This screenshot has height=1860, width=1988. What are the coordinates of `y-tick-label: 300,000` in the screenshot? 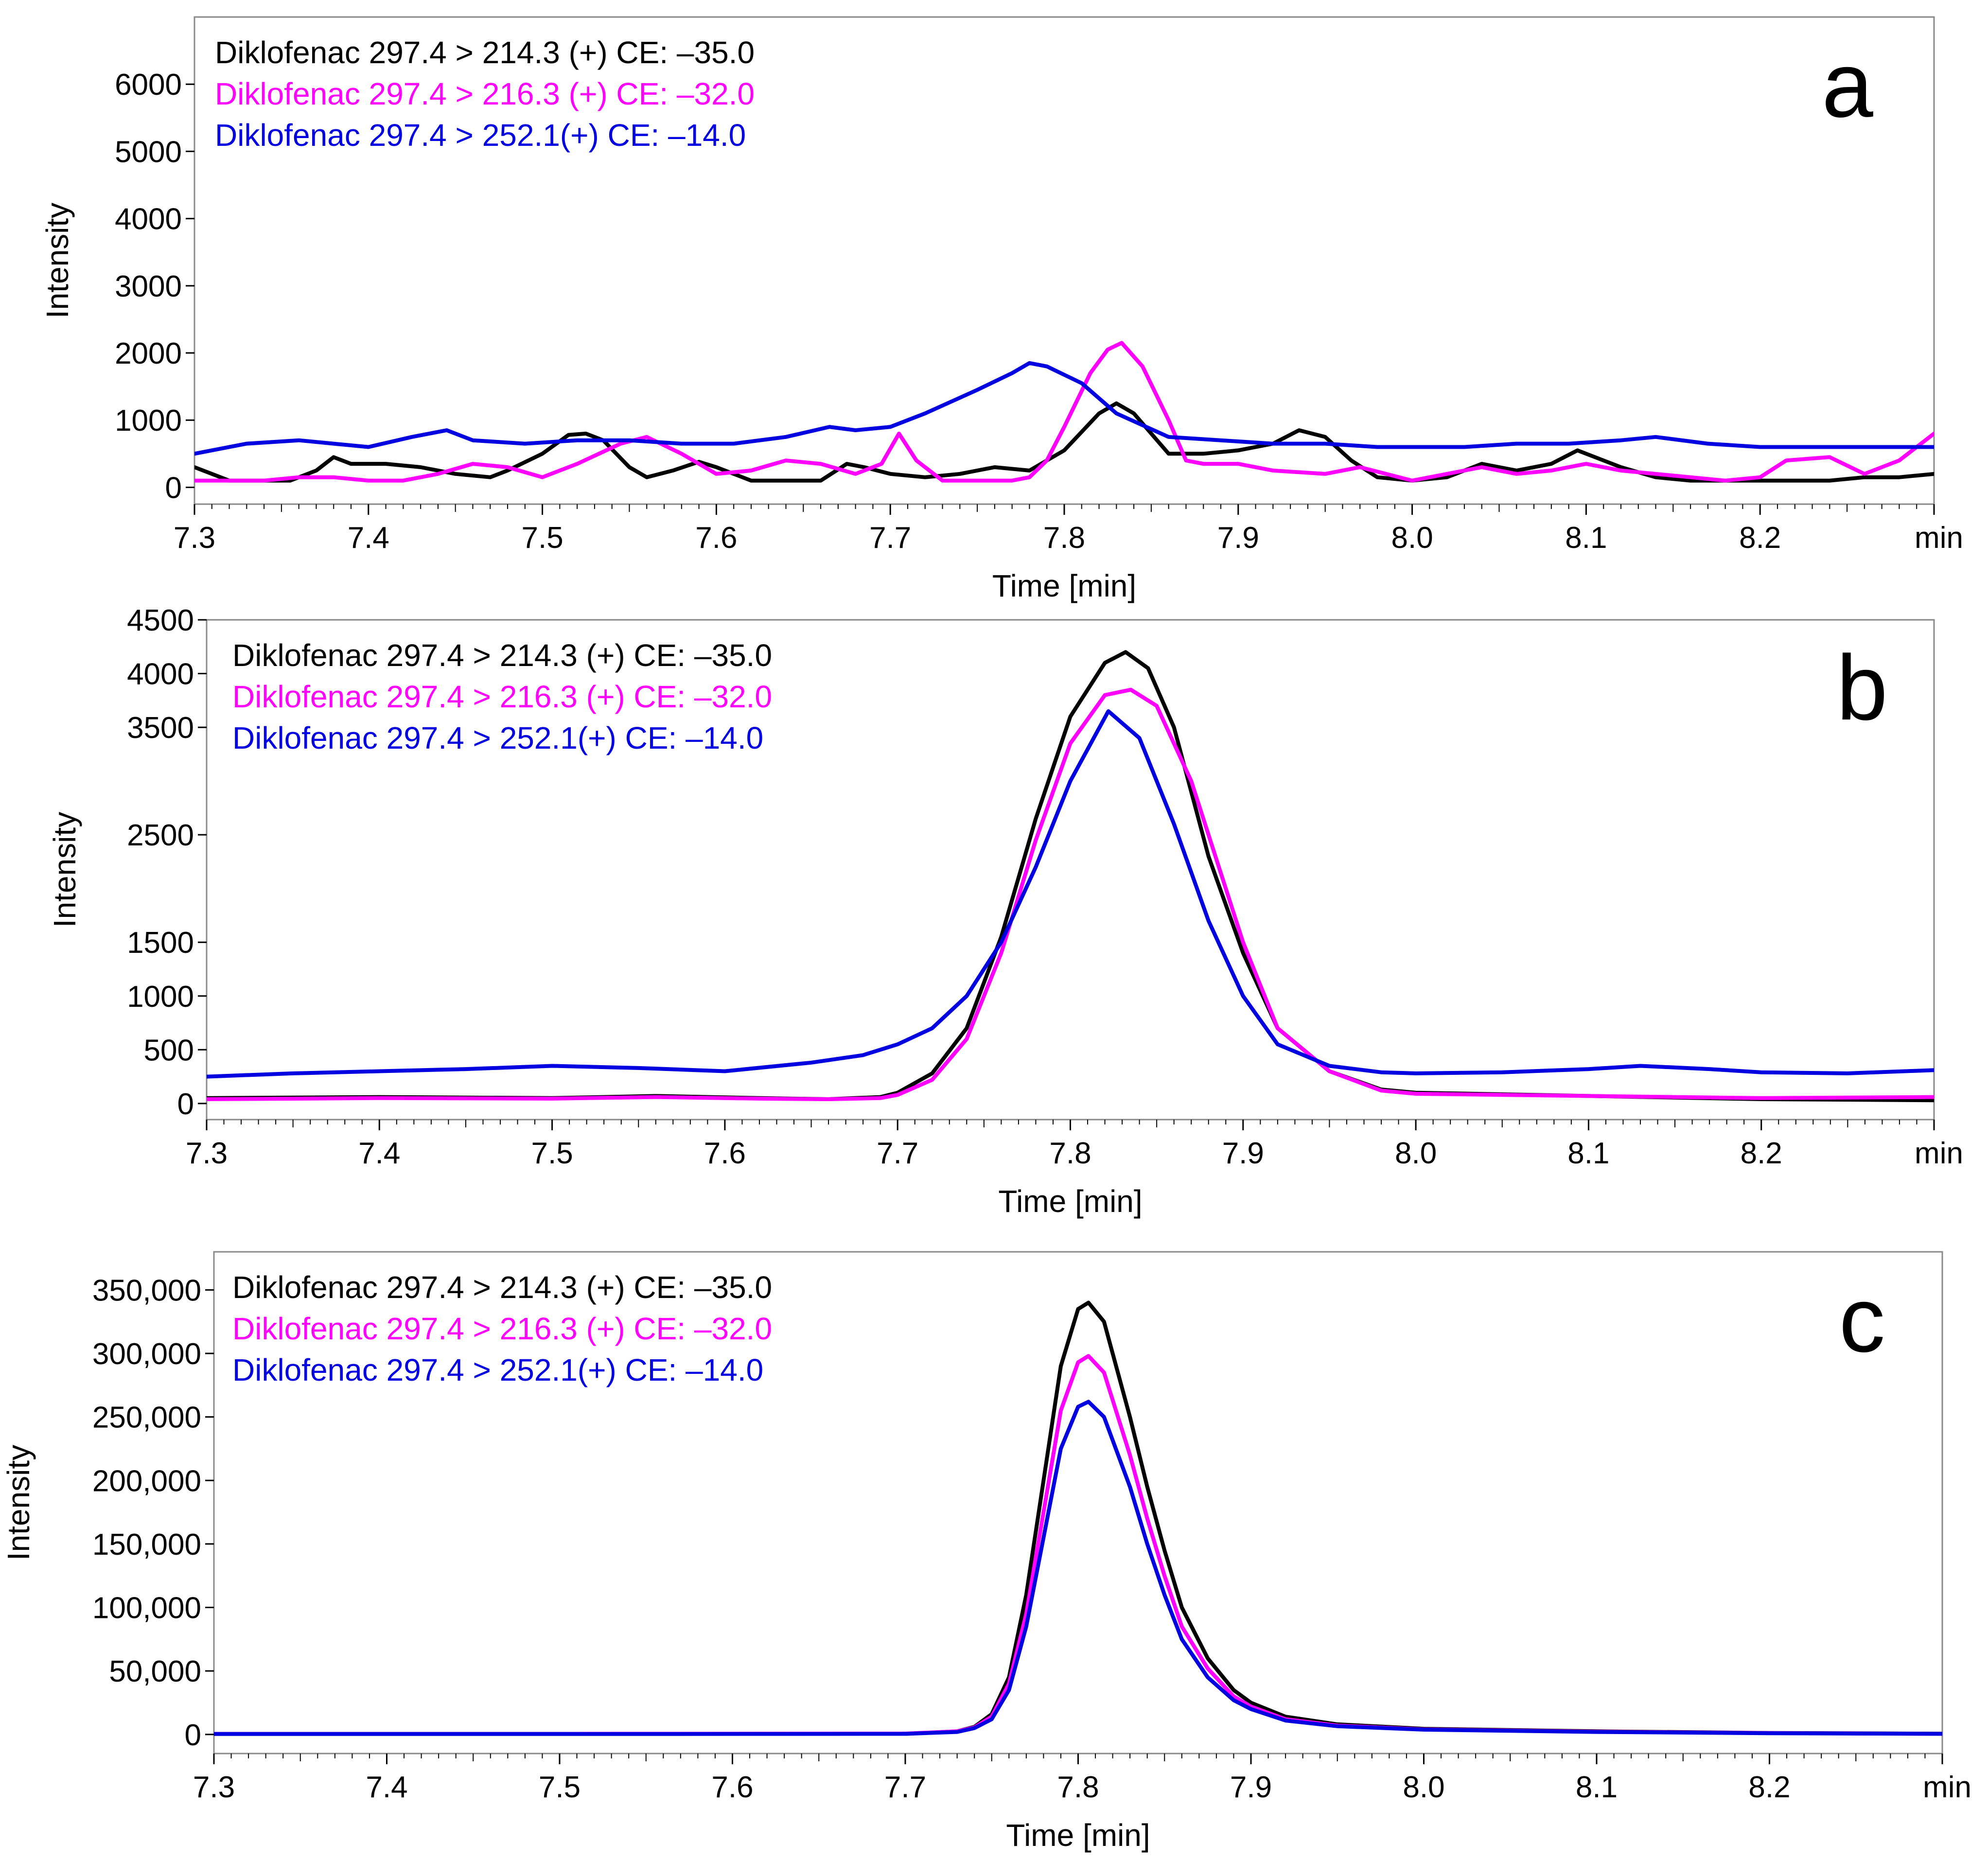 It's located at (146, 1354).